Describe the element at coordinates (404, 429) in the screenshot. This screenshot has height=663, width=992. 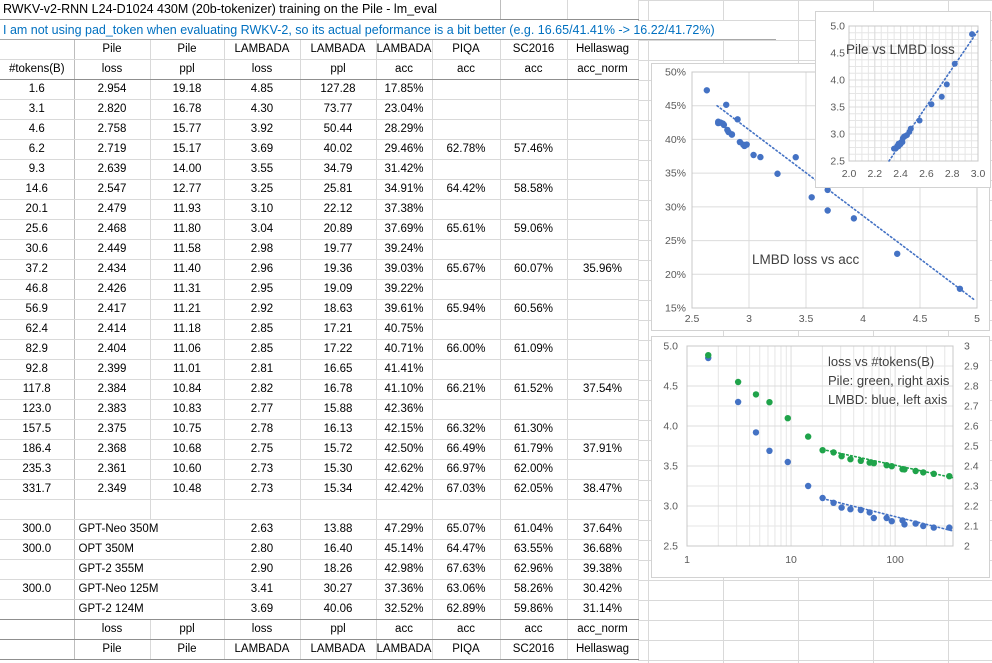
I see `table-cell: 42.15%` at that location.